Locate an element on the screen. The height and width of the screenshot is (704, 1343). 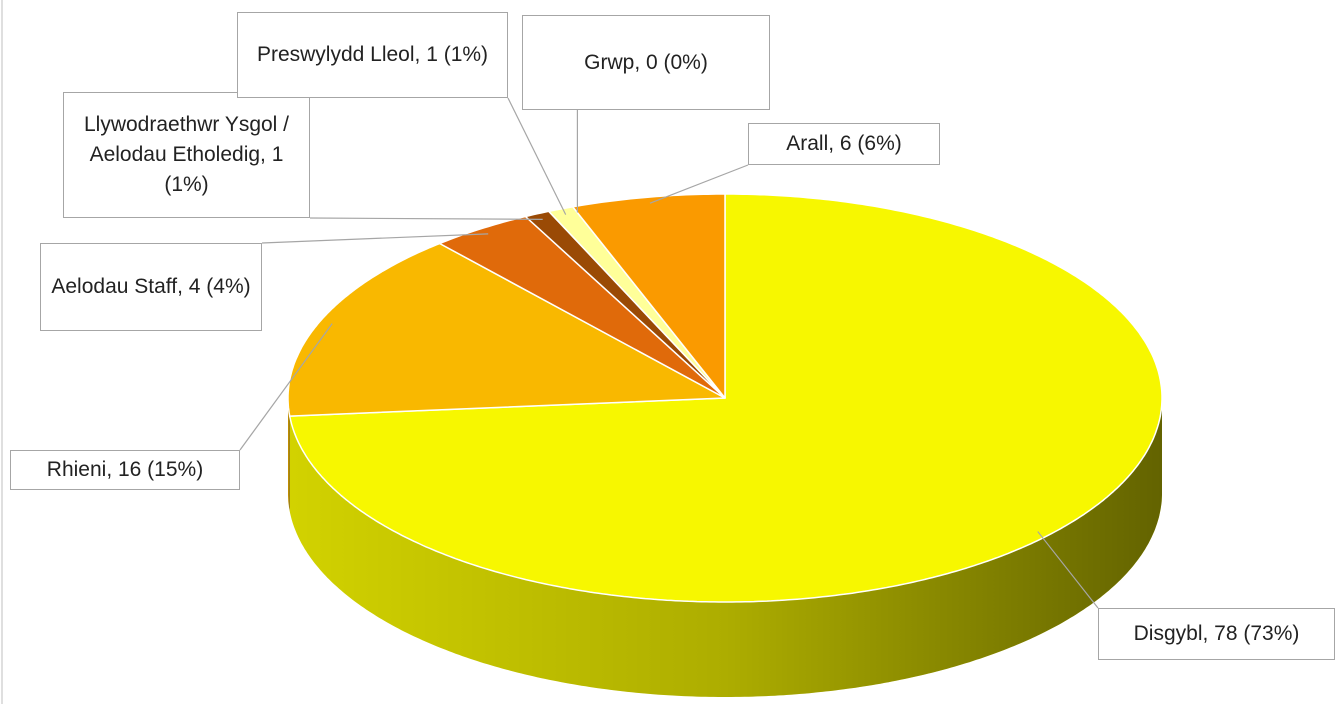
data-label: Preswylydd Lleol, 1 (1%) is located at coordinates (372, 55).